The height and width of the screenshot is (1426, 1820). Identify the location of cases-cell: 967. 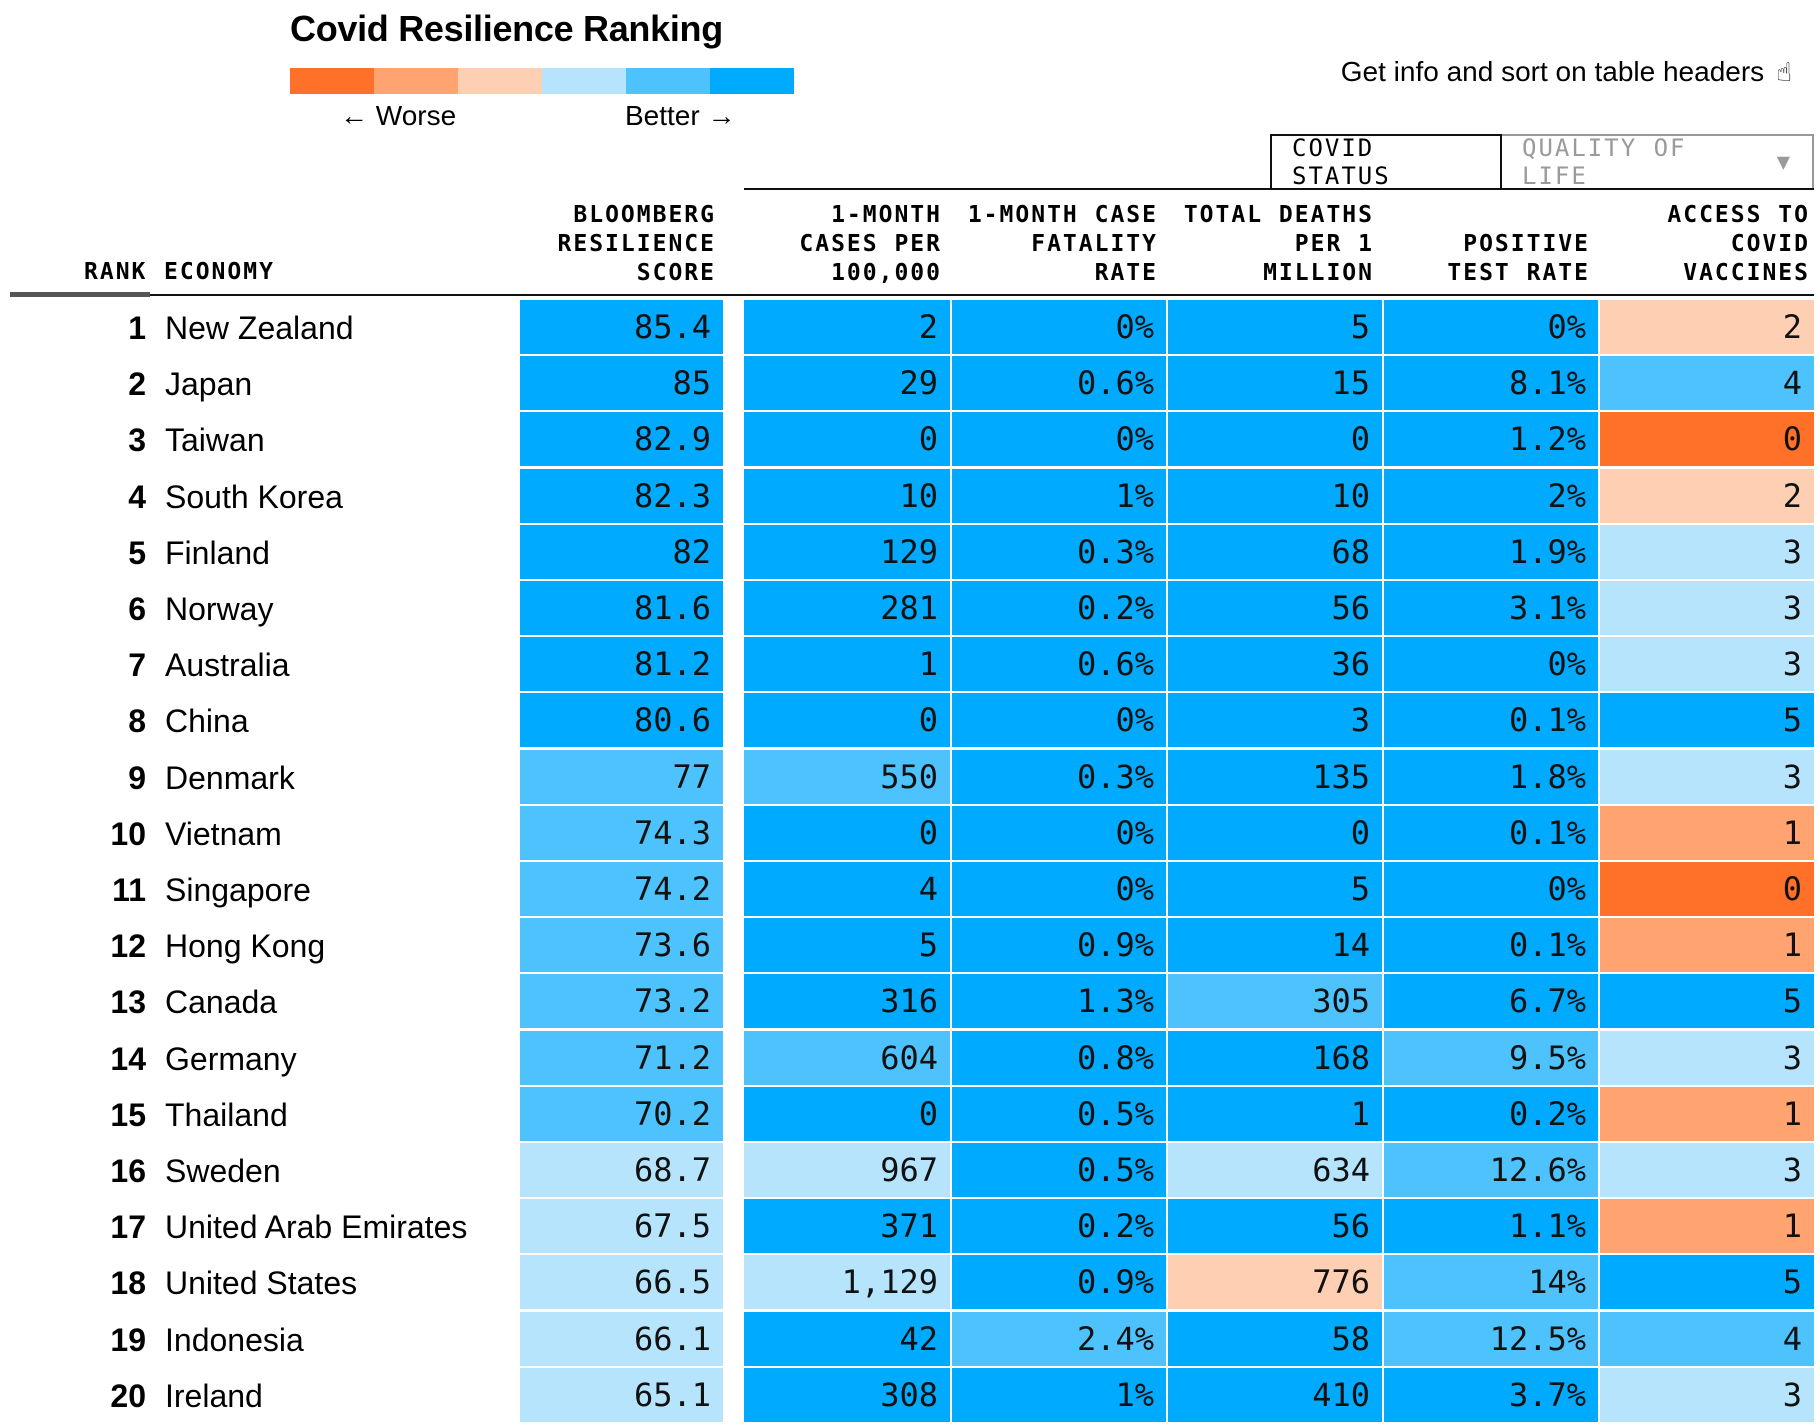
(847, 1170).